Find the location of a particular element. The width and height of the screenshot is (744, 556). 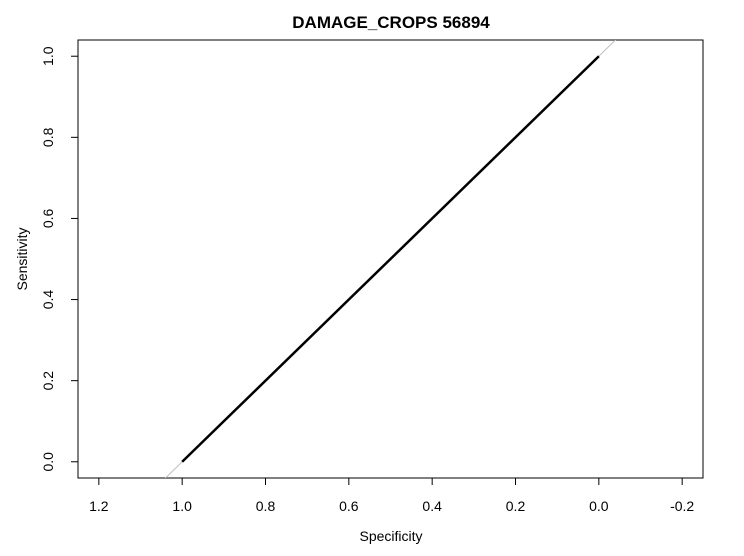

y-tick-label: 0.2 is located at coordinates (48, 381).